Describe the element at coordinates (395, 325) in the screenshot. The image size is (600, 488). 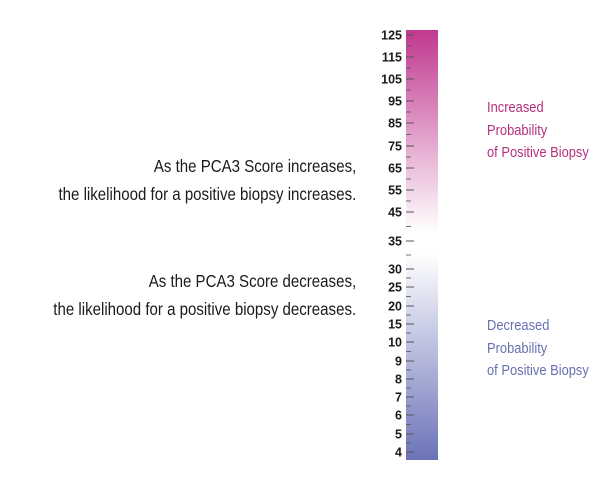
I see `scale-label-15: 15` at that location.